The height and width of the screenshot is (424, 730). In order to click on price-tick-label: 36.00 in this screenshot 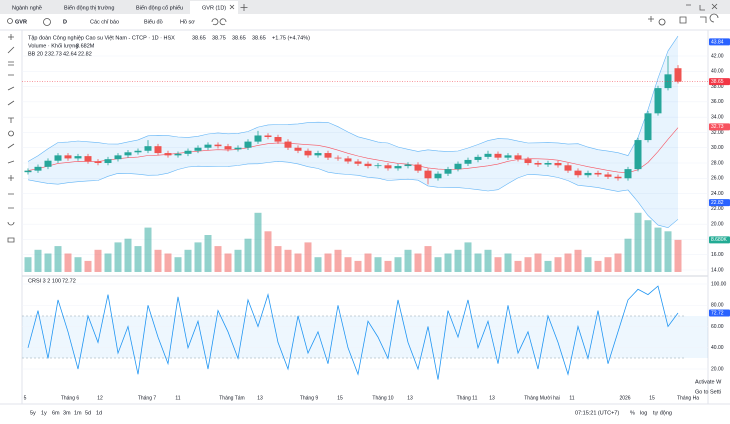, I will do `click(717, 102)`.